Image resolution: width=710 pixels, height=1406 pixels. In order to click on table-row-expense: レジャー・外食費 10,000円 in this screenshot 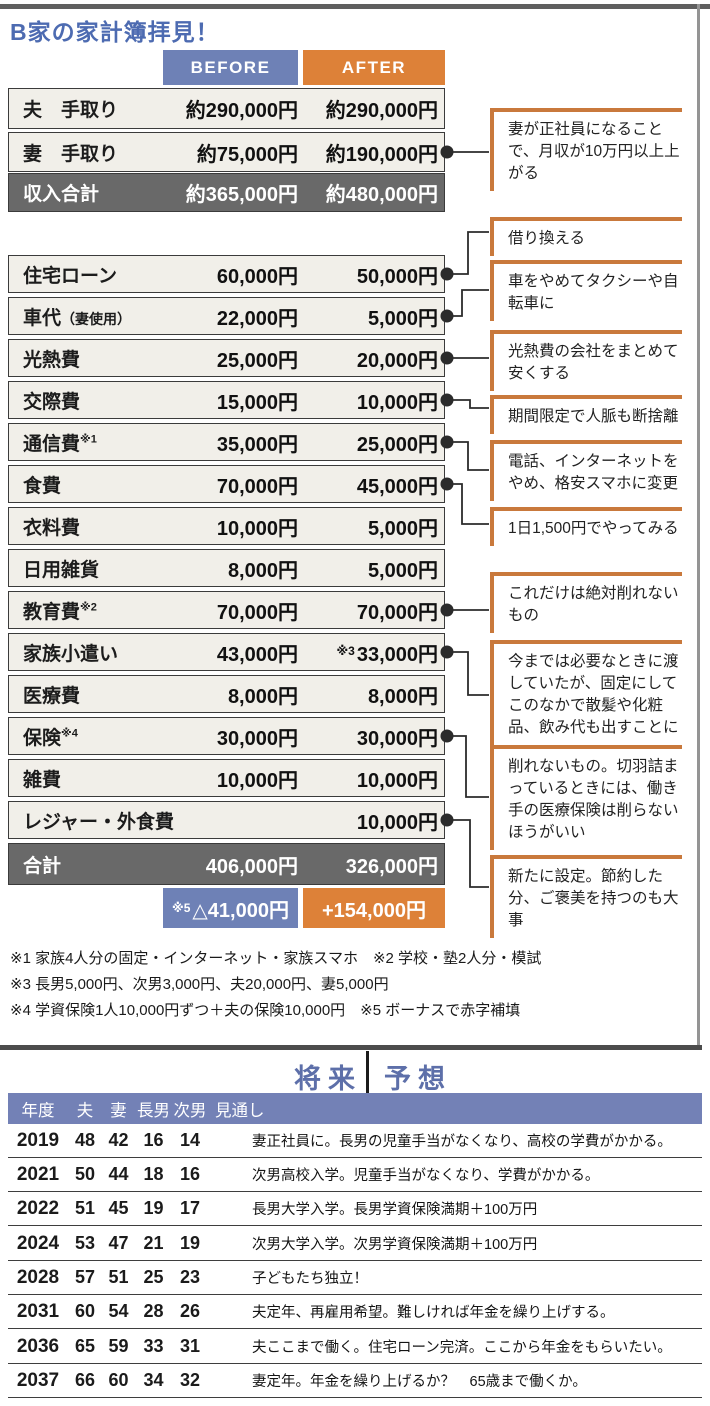, I will do `click(226, 820)`.